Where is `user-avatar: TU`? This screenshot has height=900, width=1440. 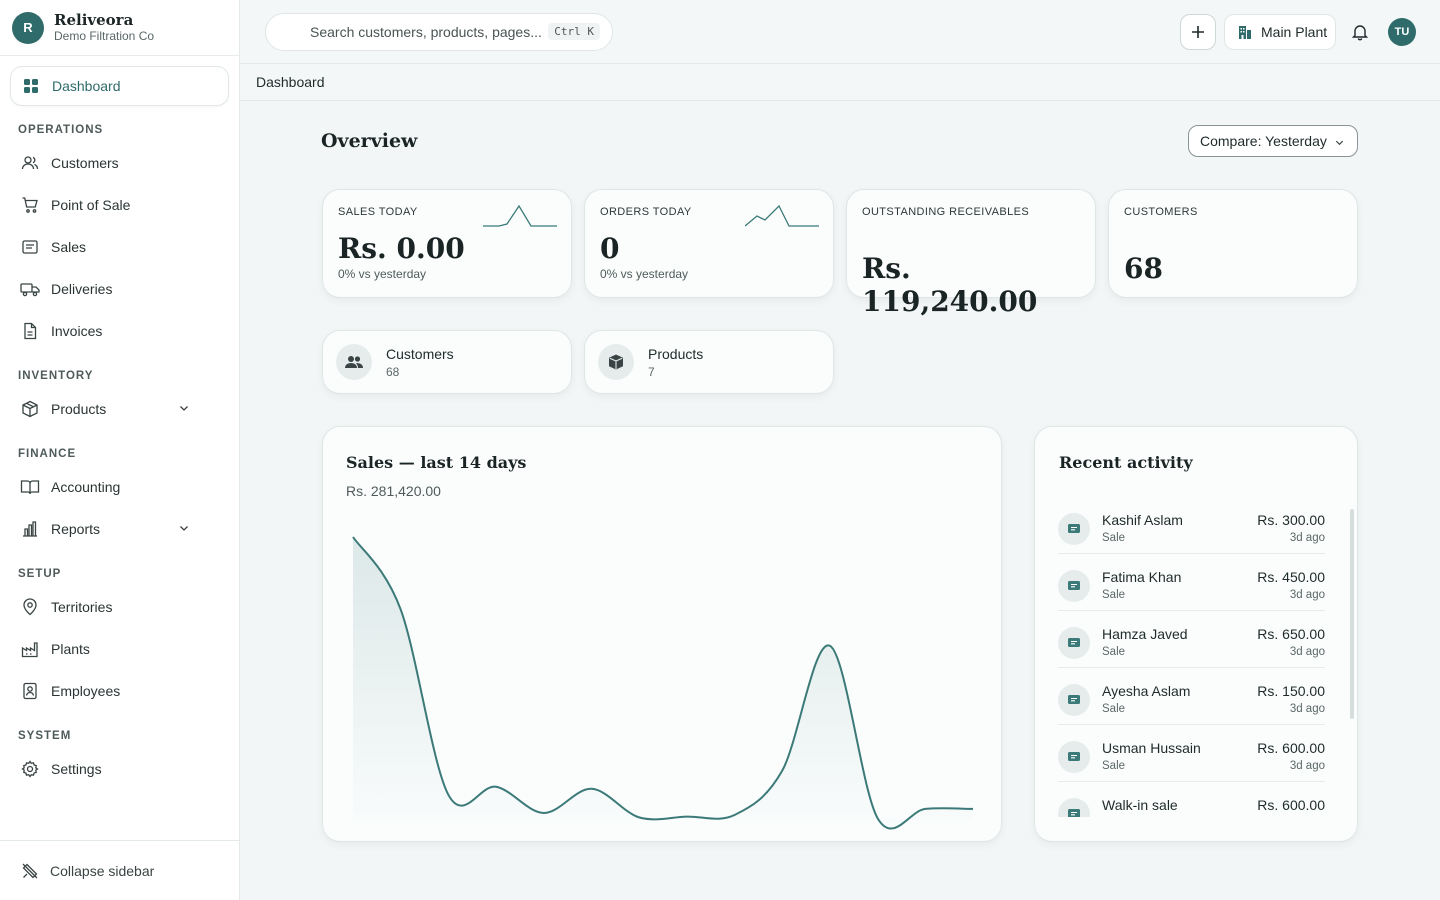 user-avatar: TU is located at coordinates (1402, 32).